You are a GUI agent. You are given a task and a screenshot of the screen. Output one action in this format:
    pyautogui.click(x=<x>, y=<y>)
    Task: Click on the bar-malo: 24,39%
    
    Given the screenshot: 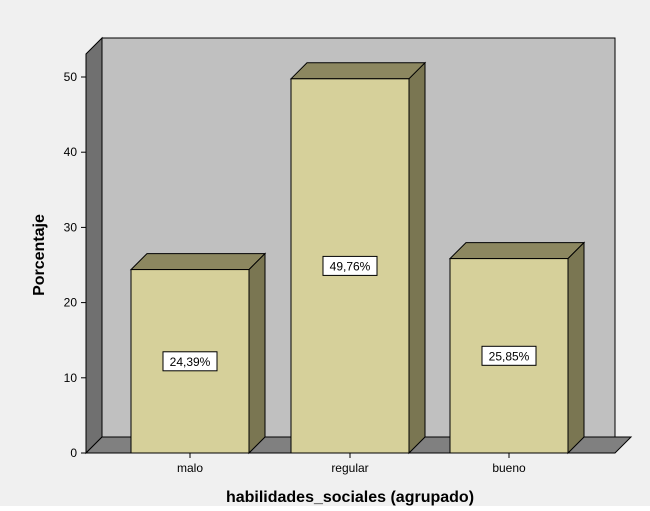 What is the action you would take?
    pyautogui.click(x=198, y=353)
    